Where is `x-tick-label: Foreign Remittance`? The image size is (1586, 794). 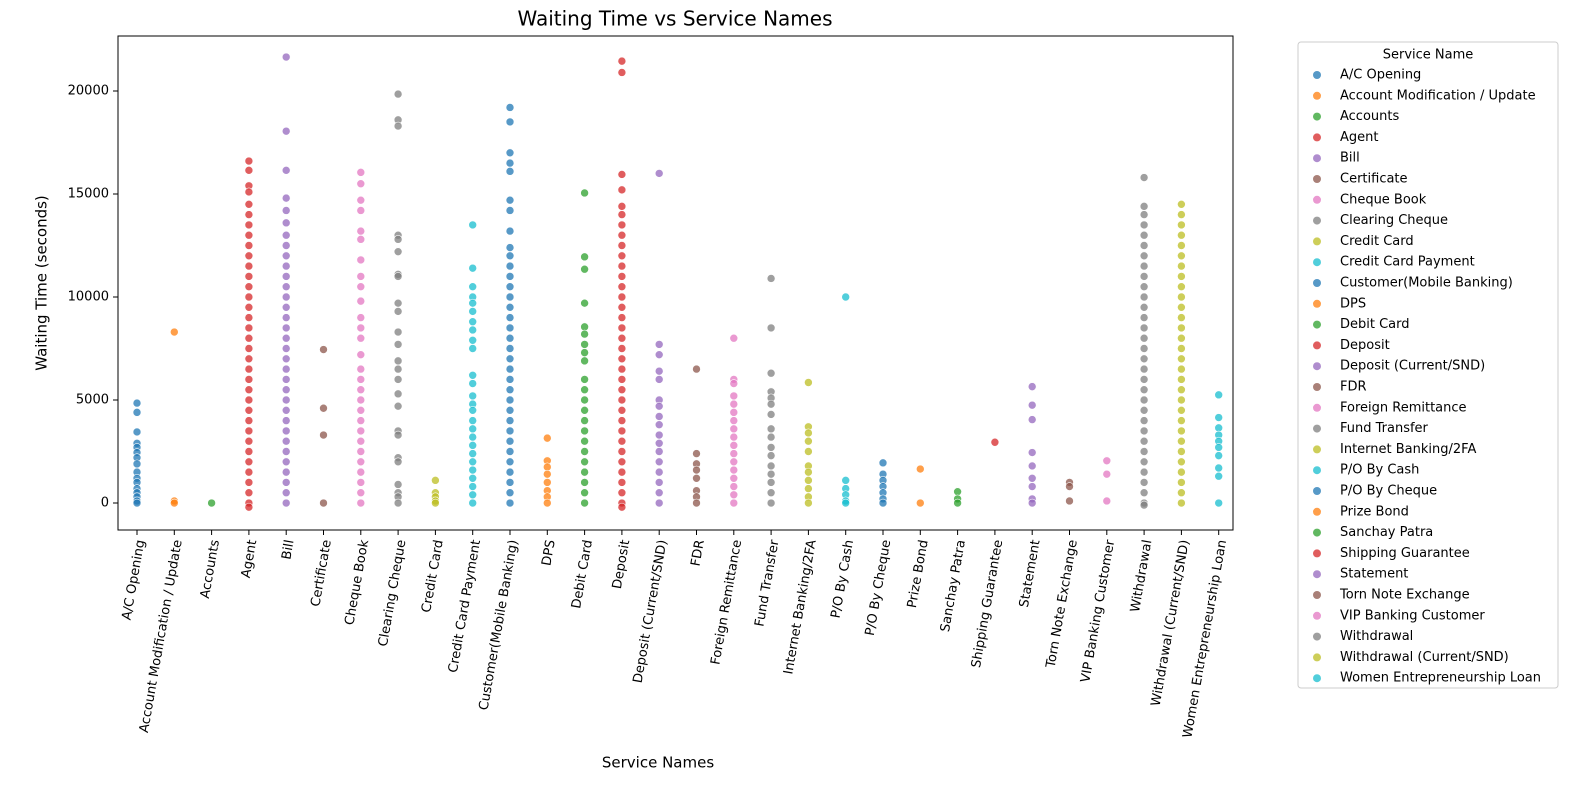
x-tick-label: Foreign Remittance is located at coordinates (726, 602).